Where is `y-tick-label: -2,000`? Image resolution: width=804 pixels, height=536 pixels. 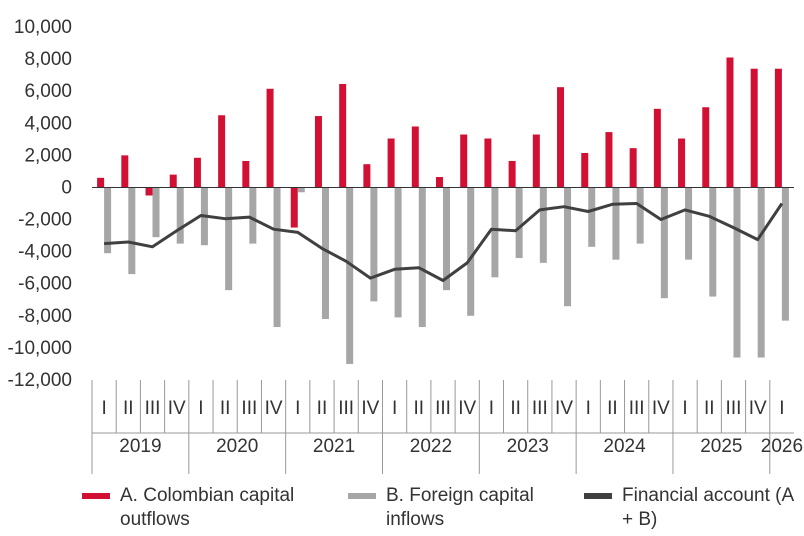
y-tick-label: -2,000 is located at coordinates (45, 220).